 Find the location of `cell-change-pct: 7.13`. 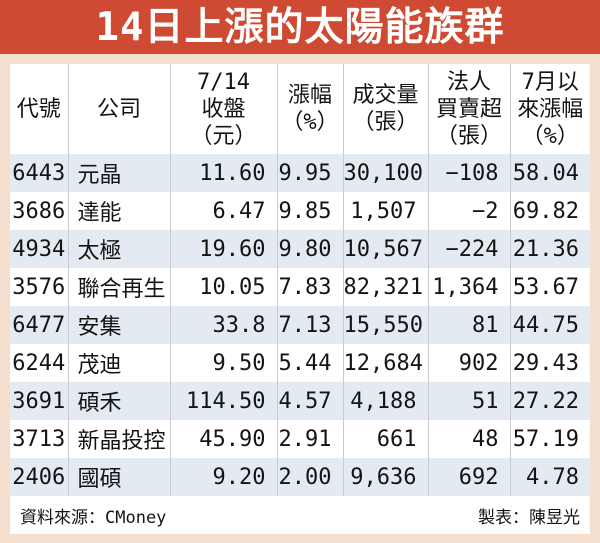

cell-change-pct: 7.13 is located at coordinates (310, 325).